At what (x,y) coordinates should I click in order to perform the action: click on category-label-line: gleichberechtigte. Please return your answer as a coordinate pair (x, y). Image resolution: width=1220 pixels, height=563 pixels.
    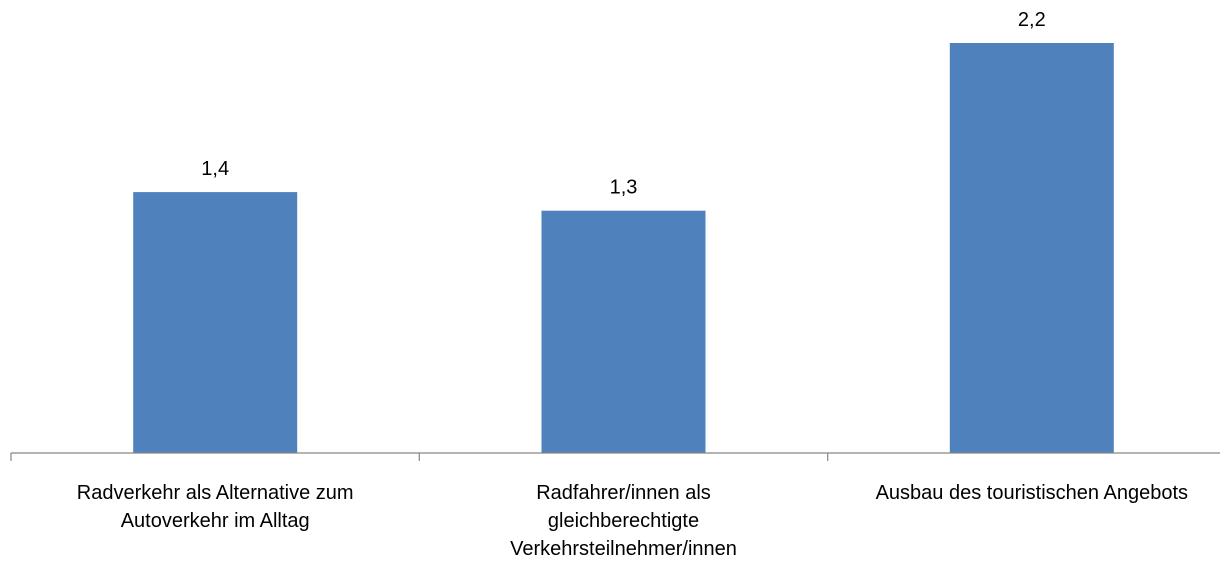
    Looking at the image, I should click on (623, 521).